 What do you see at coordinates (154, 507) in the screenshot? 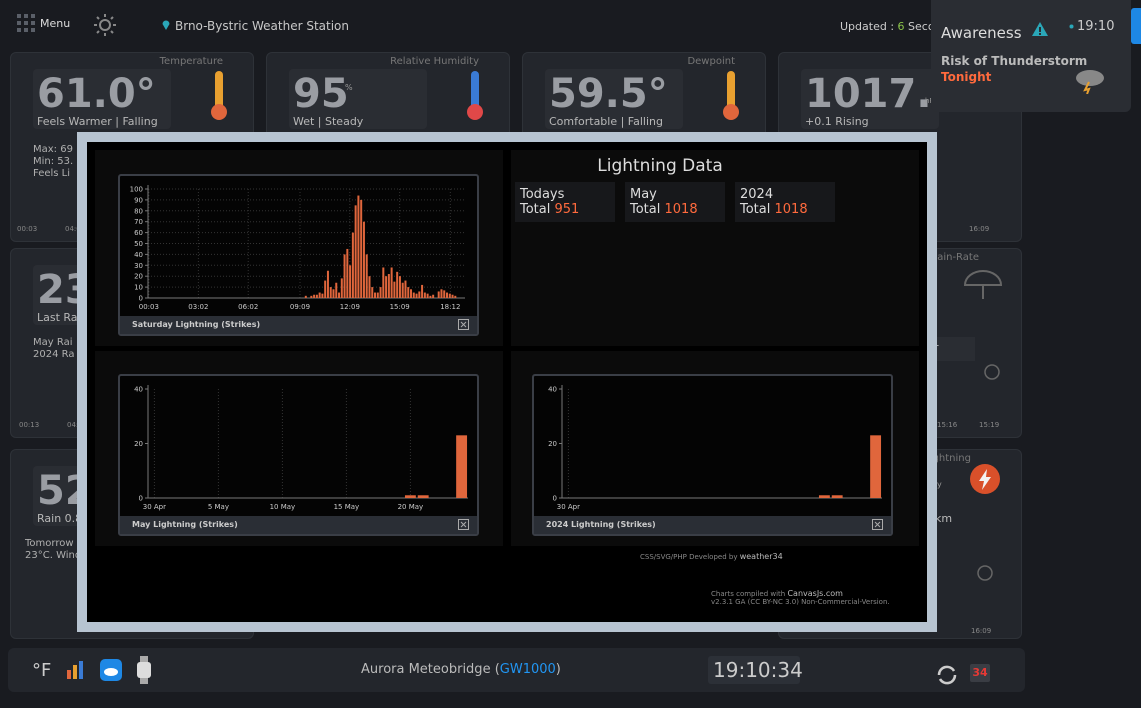
I see `x-tick-label: 30 Apr` at bounding box center [154, 507].